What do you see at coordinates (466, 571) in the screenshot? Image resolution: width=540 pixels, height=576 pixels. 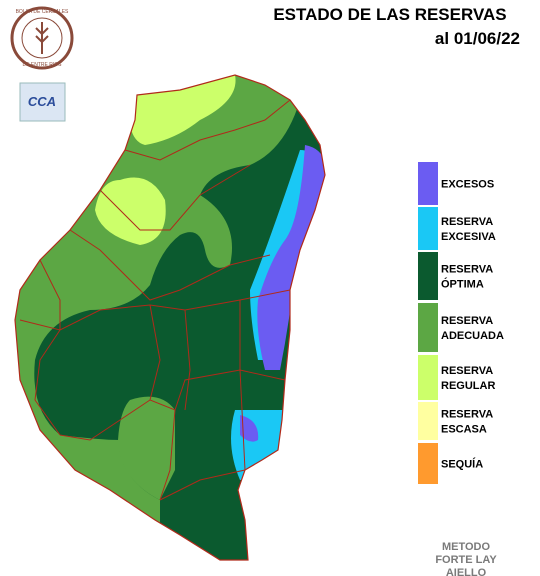 I see `footer-text: AIELLO` at bounding box center [466, 571].